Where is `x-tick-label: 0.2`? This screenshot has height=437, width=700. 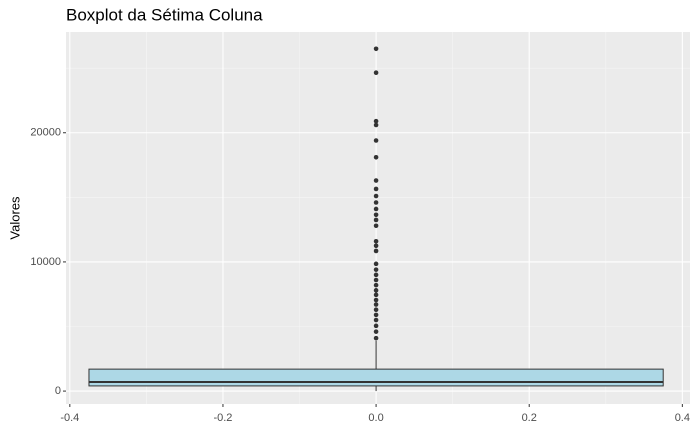 x-tick-label: 0.2 is located at coordinates (529, 418).